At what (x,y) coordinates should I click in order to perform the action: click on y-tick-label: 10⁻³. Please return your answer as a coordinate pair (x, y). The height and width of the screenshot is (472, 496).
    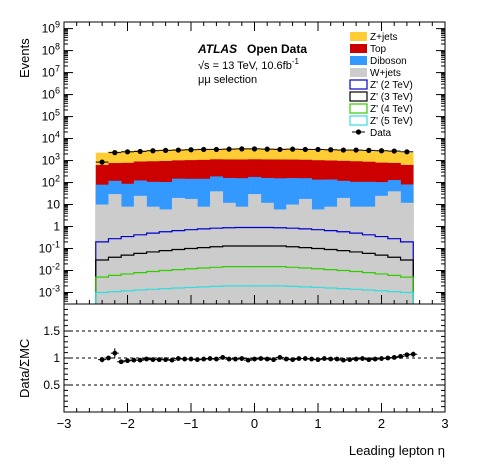
    Looking at the image, I should click on (49, 292).